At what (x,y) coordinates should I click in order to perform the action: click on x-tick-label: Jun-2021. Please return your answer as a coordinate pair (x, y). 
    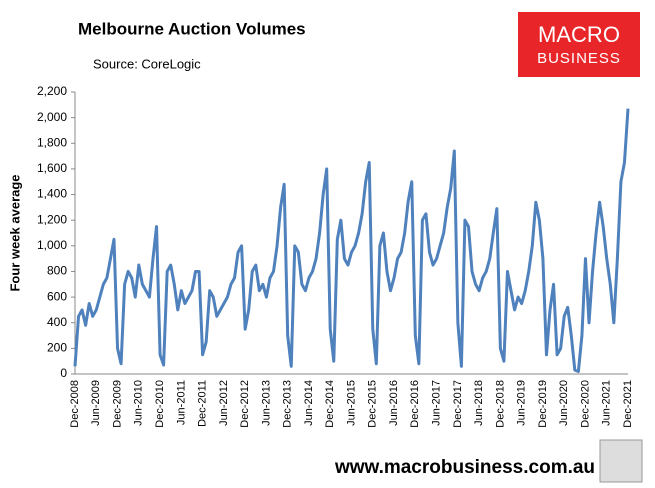
    Looking at the image, I should click on (607, 403).